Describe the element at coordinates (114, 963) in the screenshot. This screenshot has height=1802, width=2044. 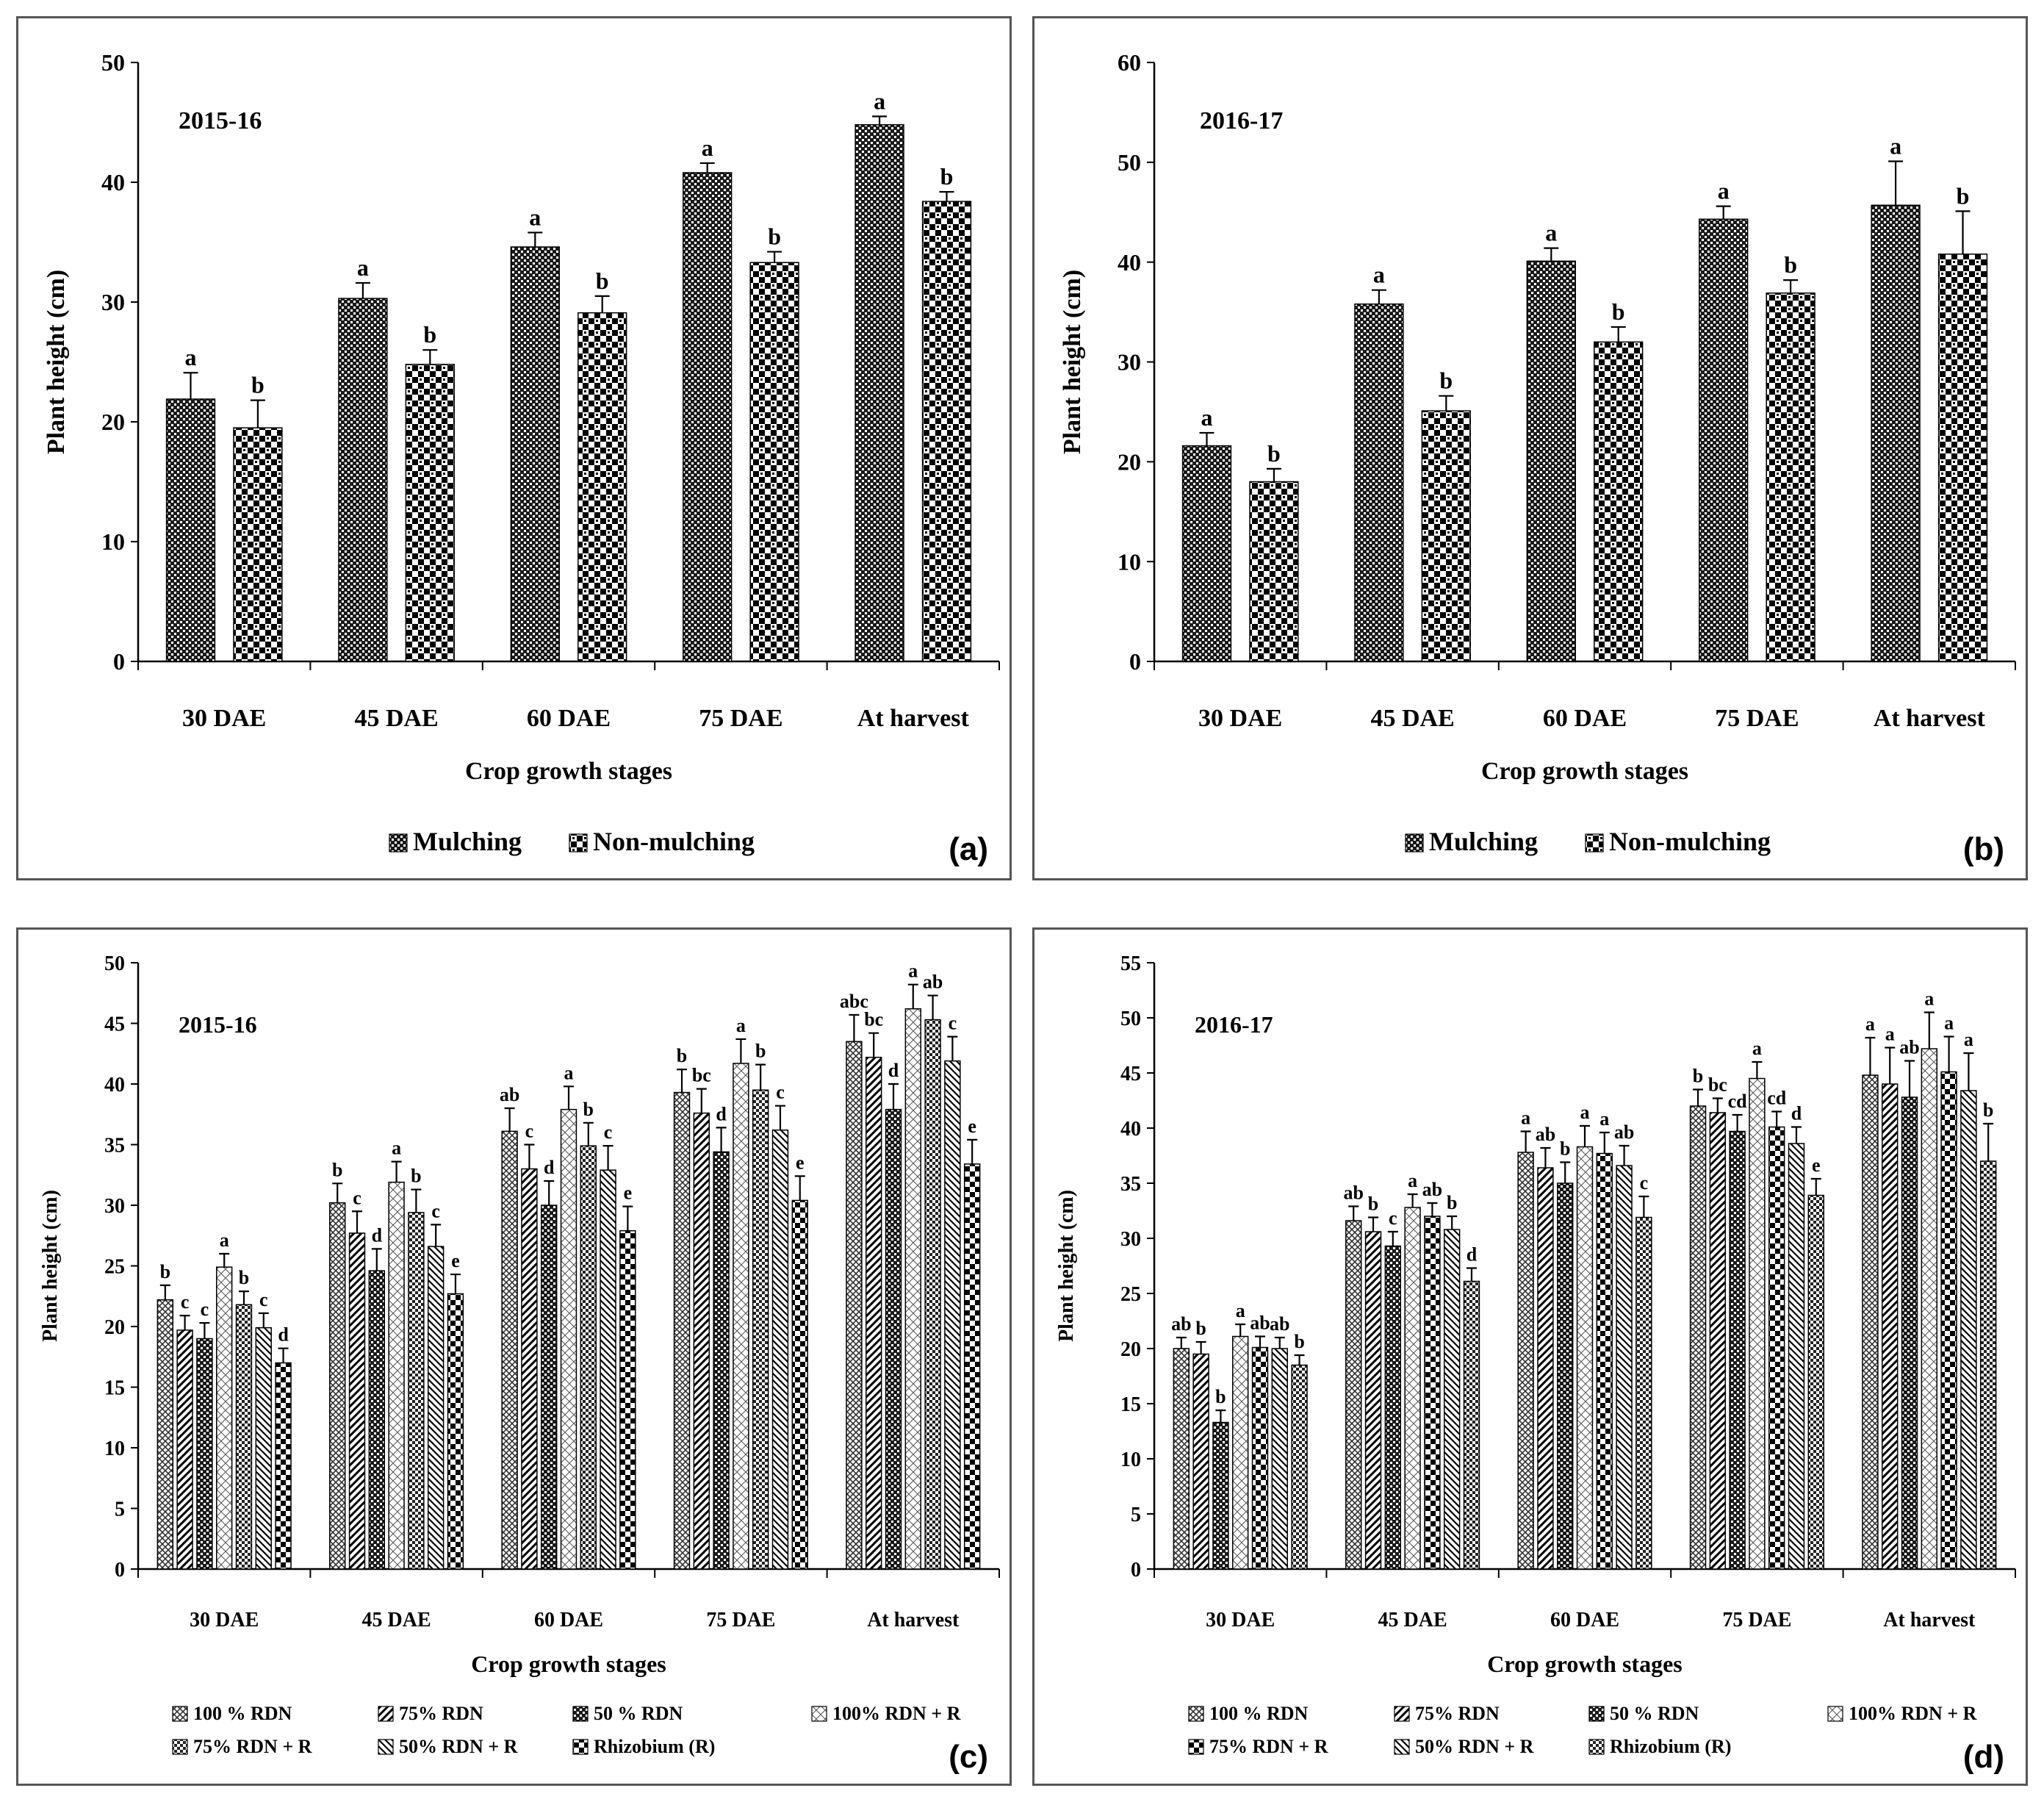
I see `y-tick-label: 50` at that location.